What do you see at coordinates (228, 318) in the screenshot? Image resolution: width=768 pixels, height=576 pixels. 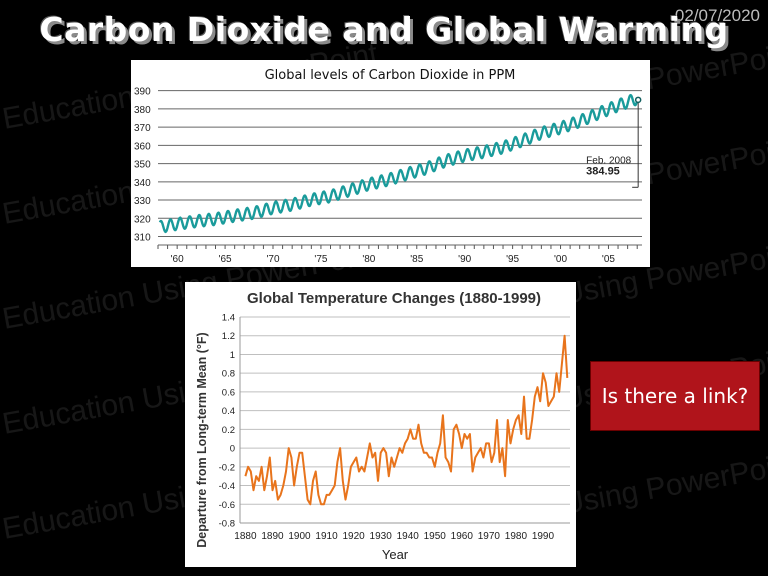 I see `y-tick-label: 1.4` at bounding box center [228, 318].